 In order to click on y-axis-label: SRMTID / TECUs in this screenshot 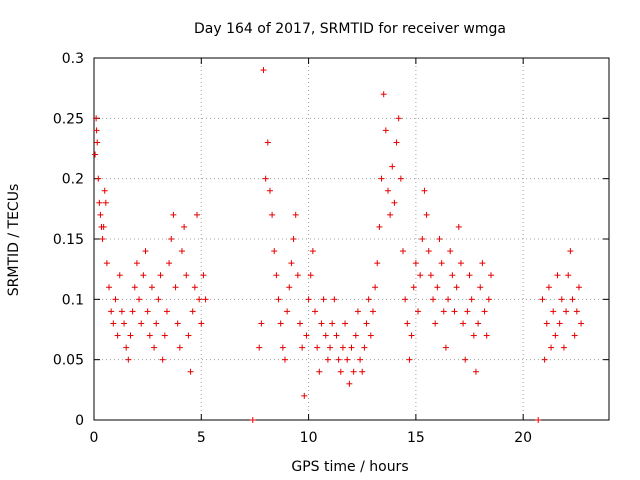, I will do `click(14, 240)`.